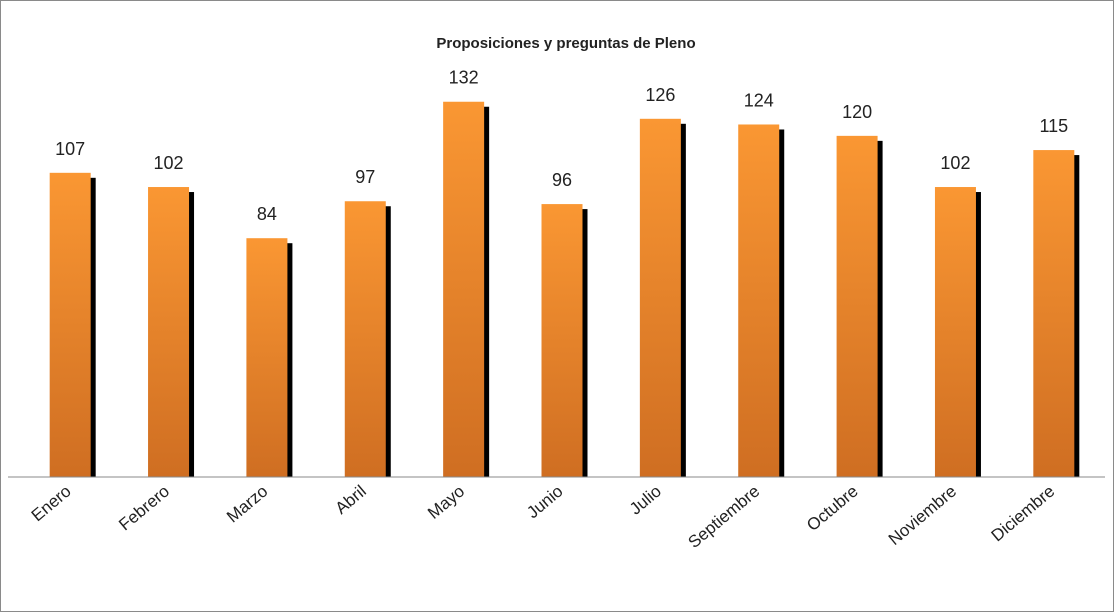 The width and height of the screenshot is (1114, 612). What do you see at coordinates (365, 177) in the screenshot?
I see `value-label: 97` at bounding box center [365, 177].